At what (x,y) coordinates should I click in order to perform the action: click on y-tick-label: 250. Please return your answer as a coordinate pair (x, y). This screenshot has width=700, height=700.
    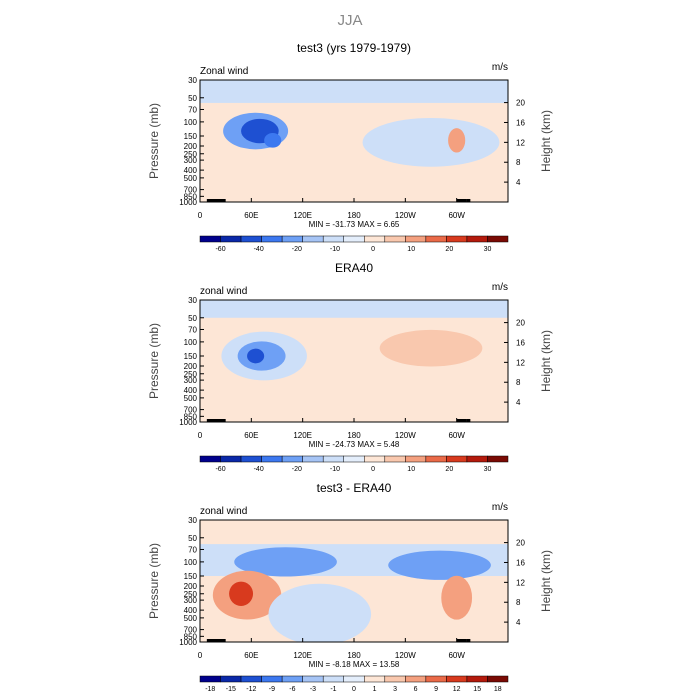
    Looking at the image, I should click on (191, 154).